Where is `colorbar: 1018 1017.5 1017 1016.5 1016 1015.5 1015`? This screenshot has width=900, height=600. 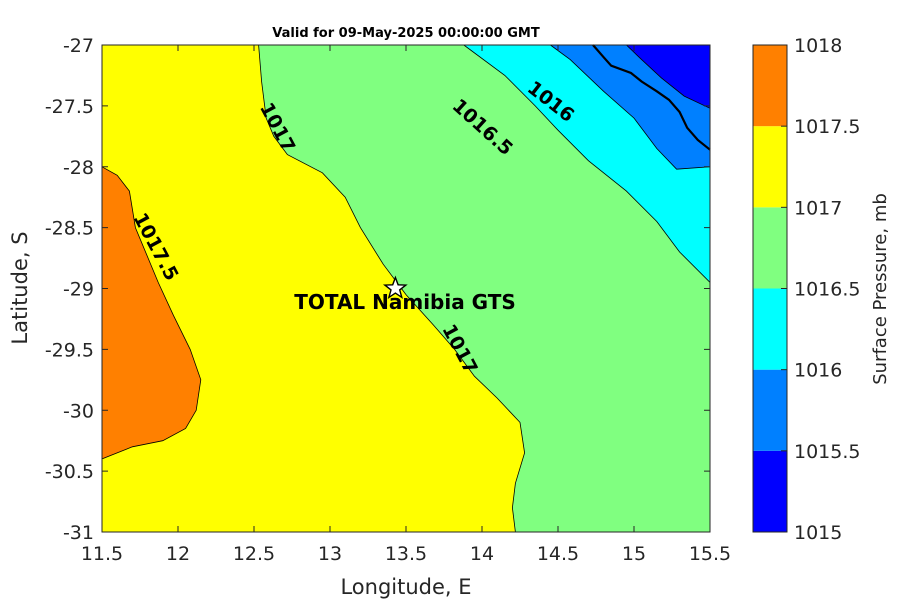
colorbar: 1018 1017.5 1017 1016.5 1016 1015.5 1015 is located at coordinates (806, 289).